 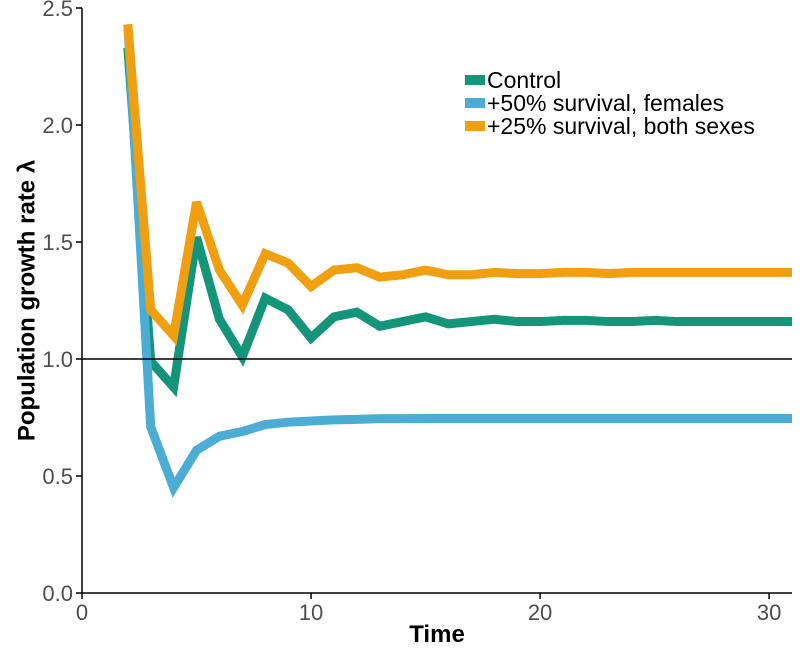 I want to click on x-tick-label: 20, so click(x=540, y=612).